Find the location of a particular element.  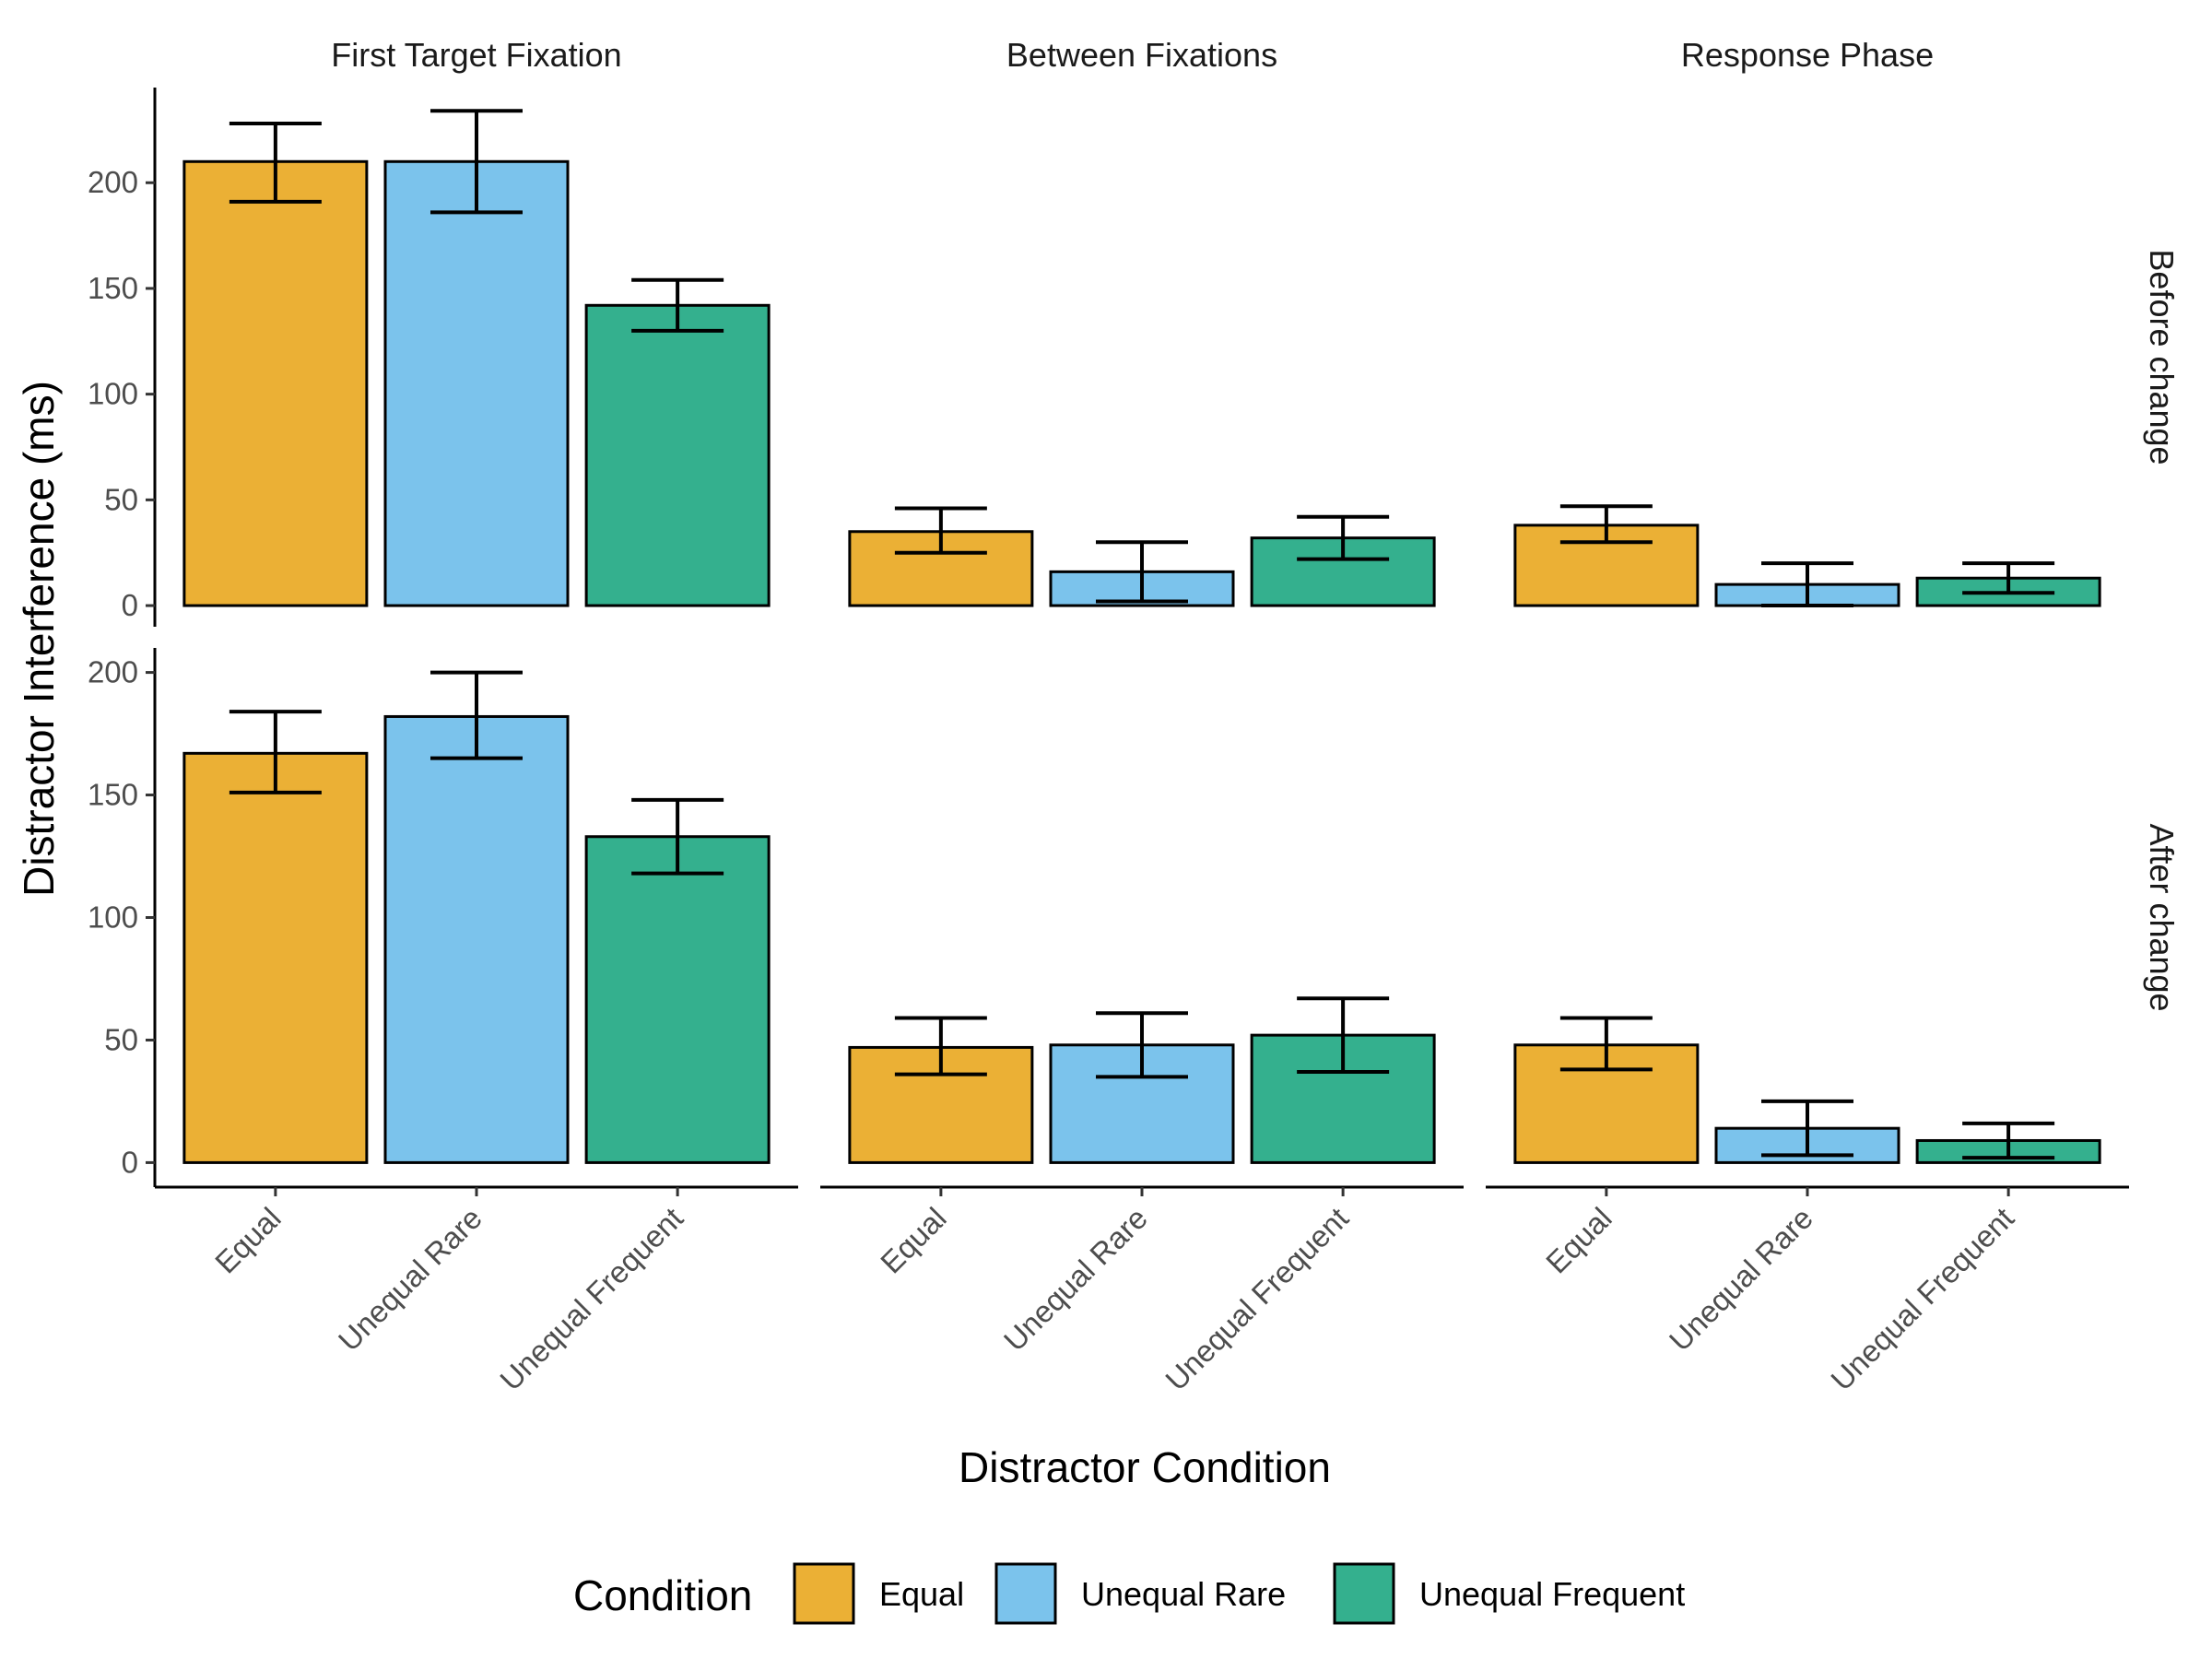

error-bar-before-change-response-phase-equal is located at coordinates (1606, 524).